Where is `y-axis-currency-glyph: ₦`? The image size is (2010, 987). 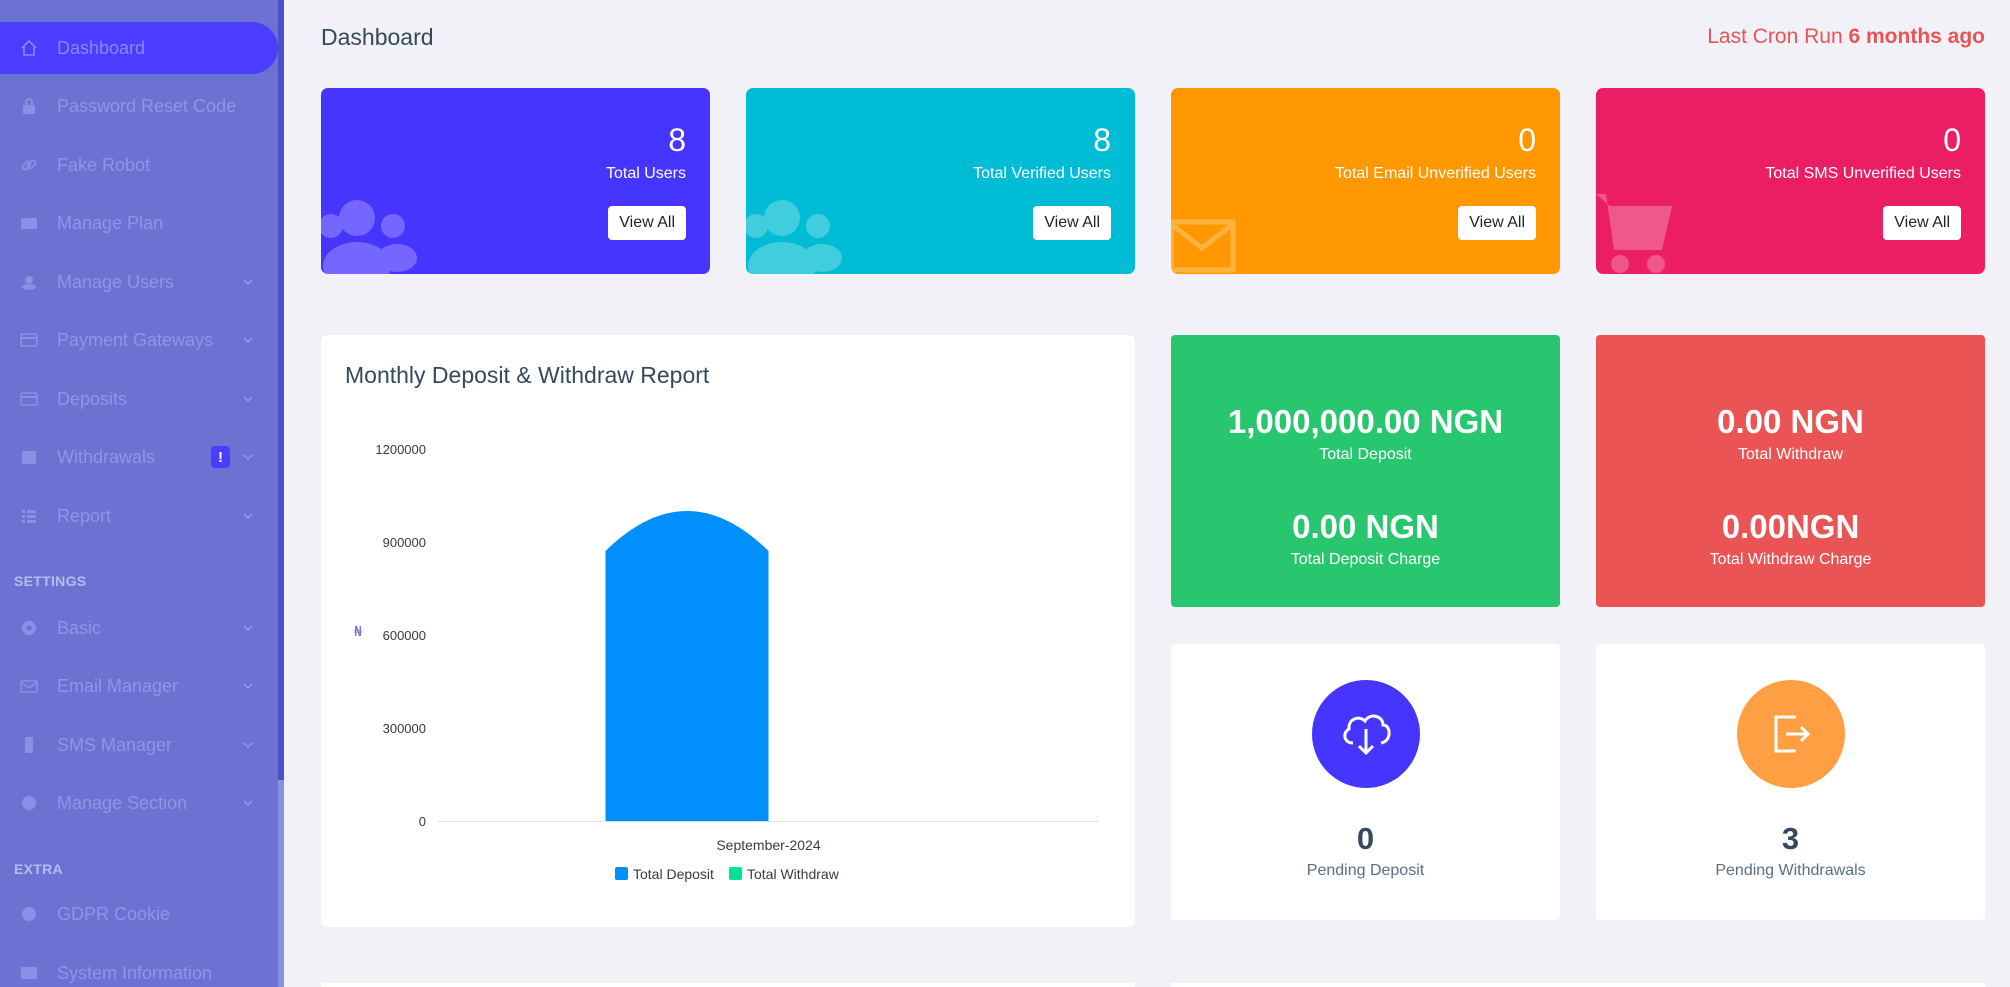 y-axis-currency-glyph: ₦ is located at coordinates (358, 632).